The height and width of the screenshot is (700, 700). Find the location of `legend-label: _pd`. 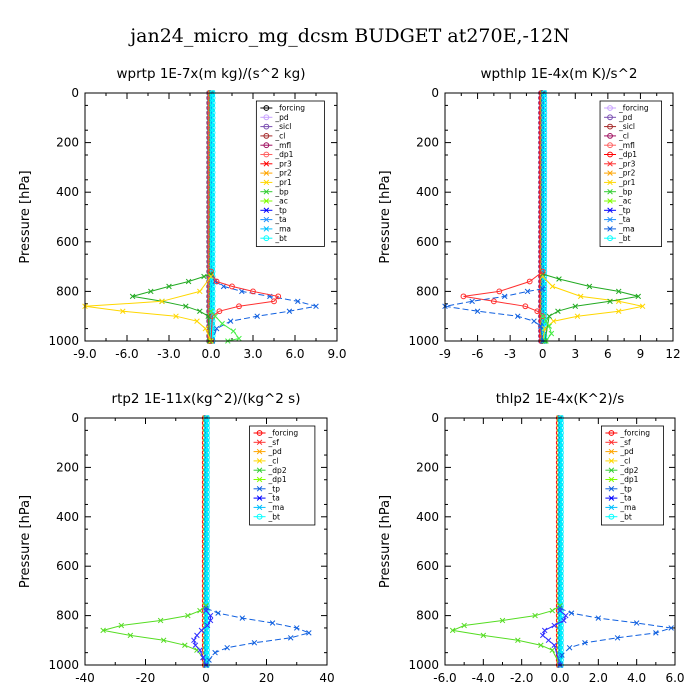

legend-label: _pd is located at coordinates (626, 451).